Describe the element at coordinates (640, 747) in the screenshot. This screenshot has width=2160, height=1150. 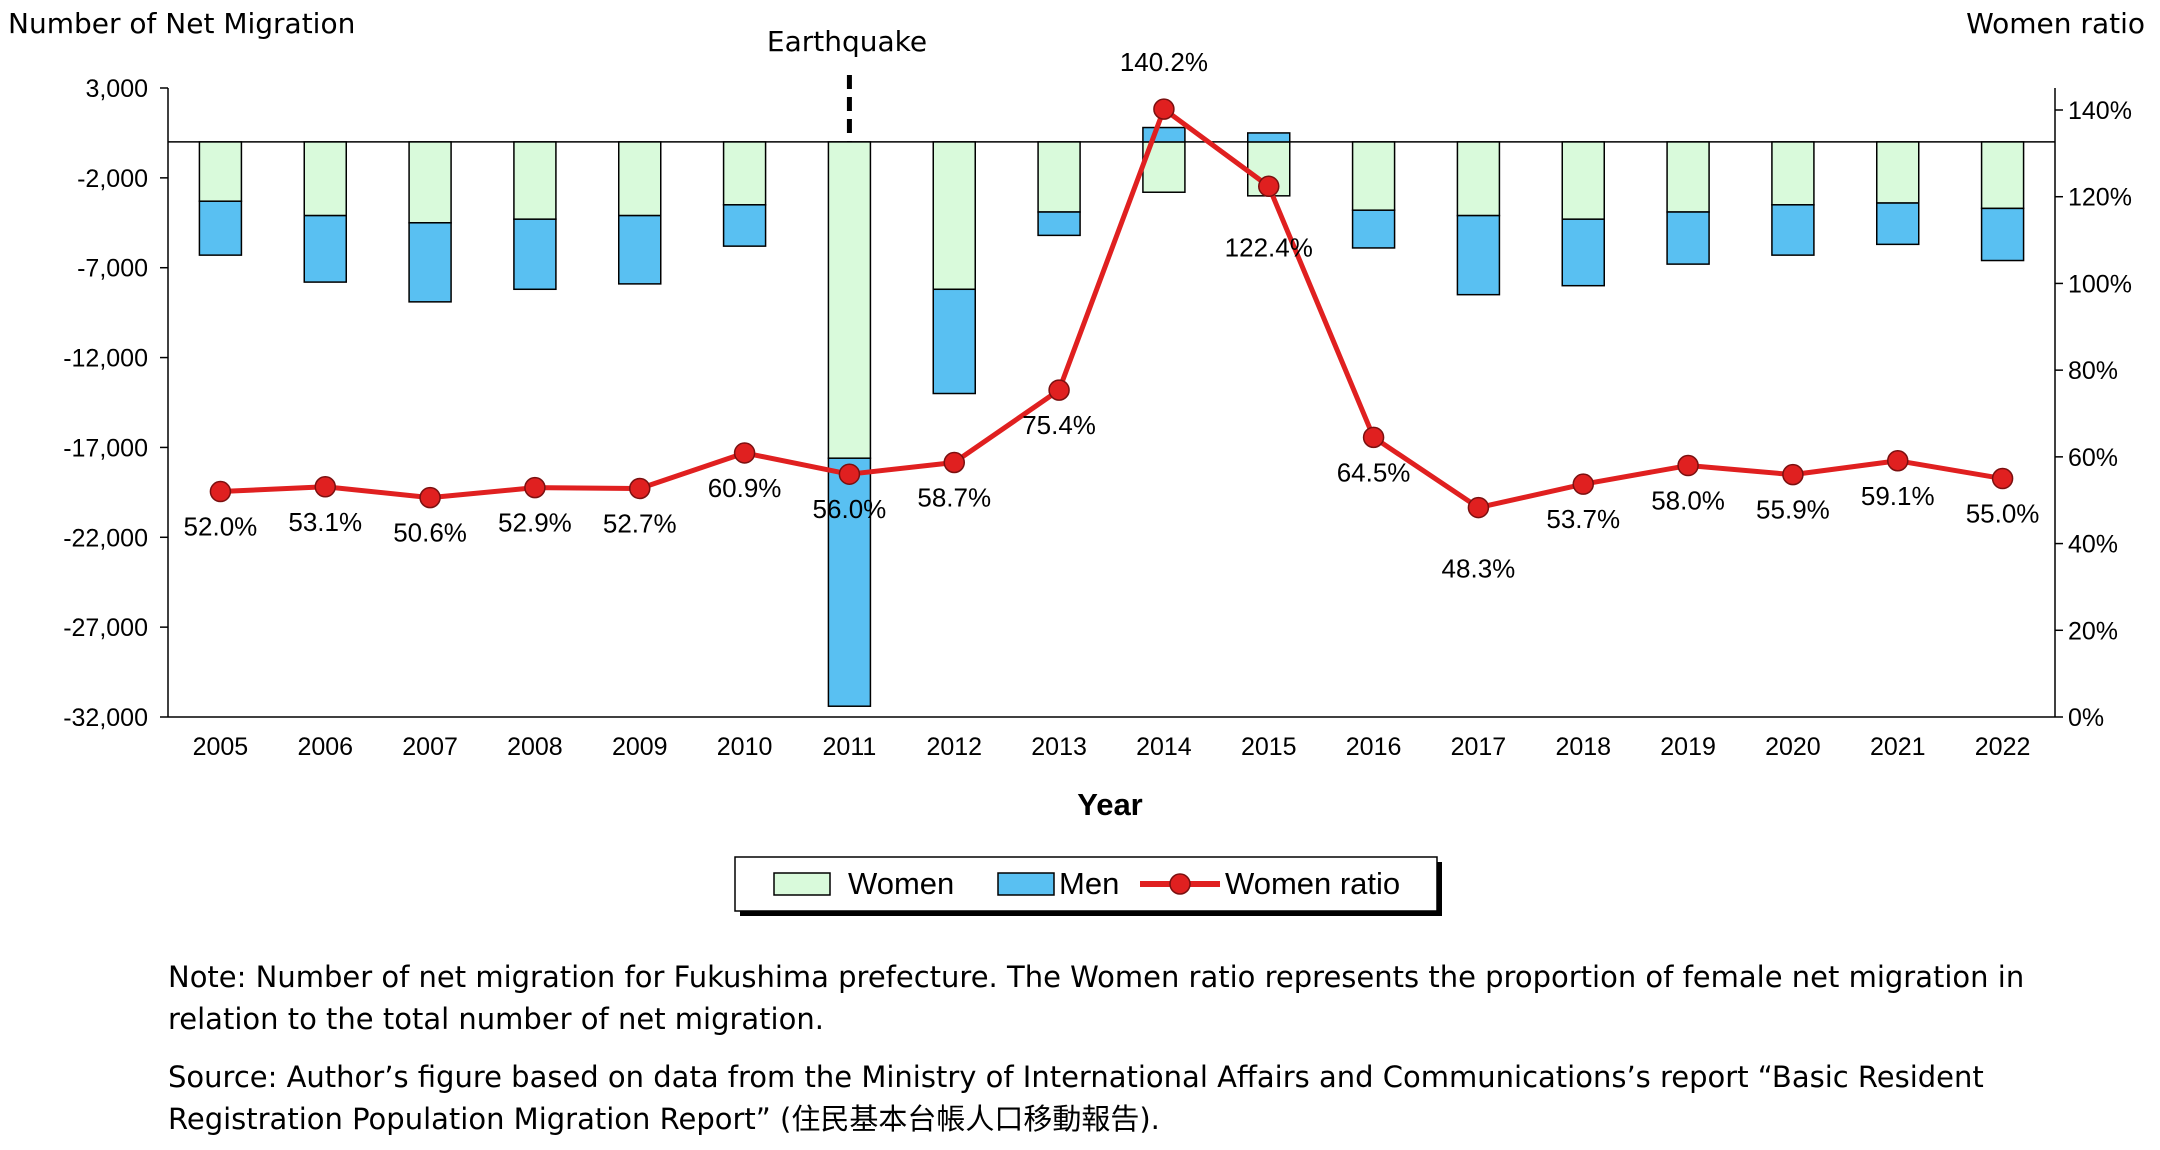
I see `x-tick-label: 2009` at that location.